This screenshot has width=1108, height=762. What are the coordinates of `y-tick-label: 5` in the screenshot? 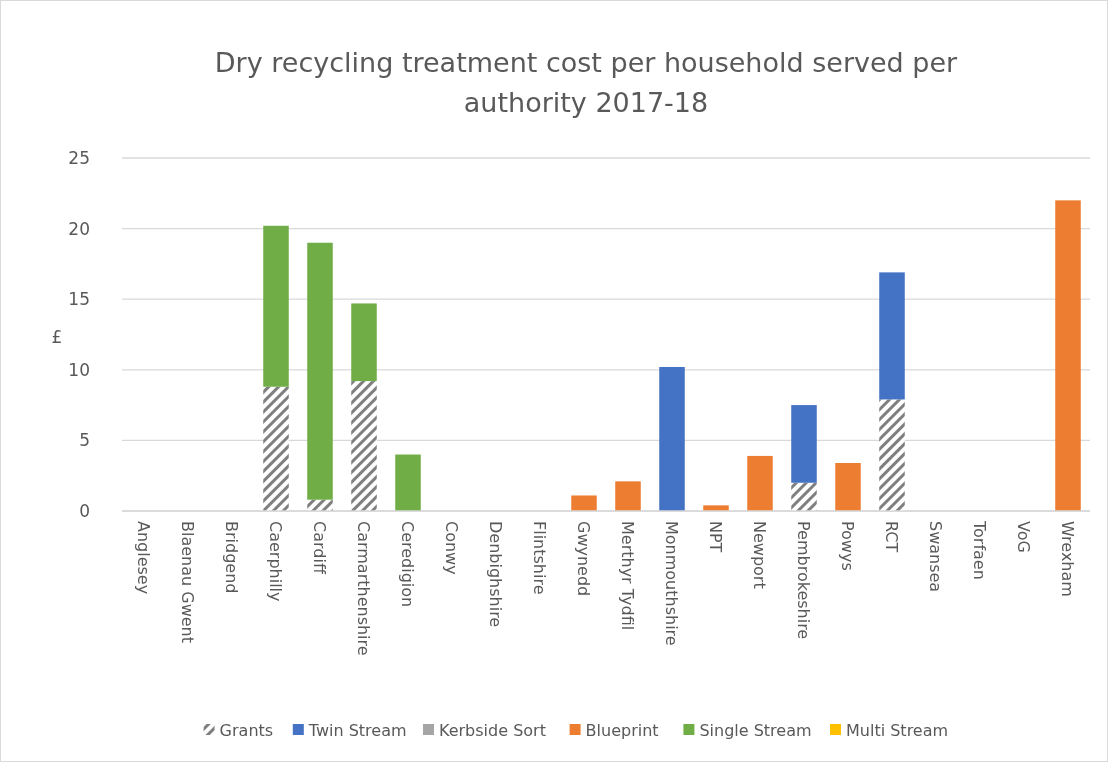 It's located at (84, 440).